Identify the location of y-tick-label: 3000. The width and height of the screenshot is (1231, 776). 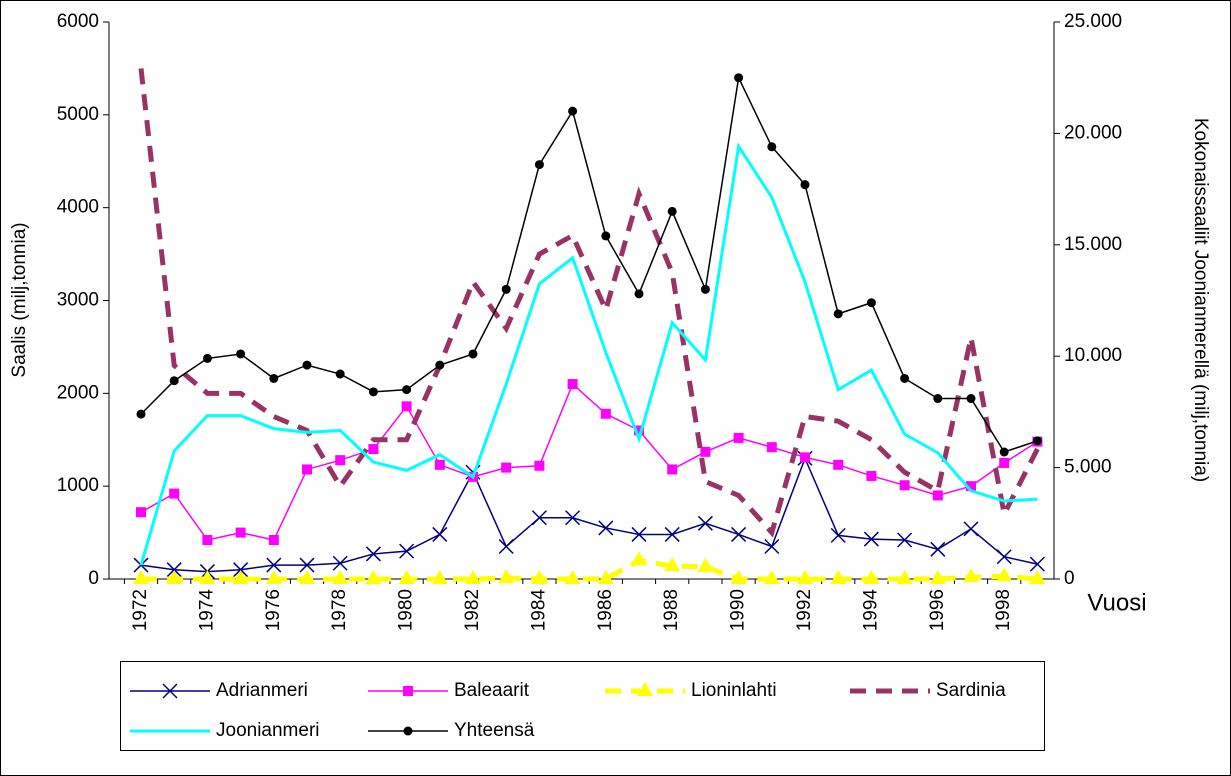
(78, 300).